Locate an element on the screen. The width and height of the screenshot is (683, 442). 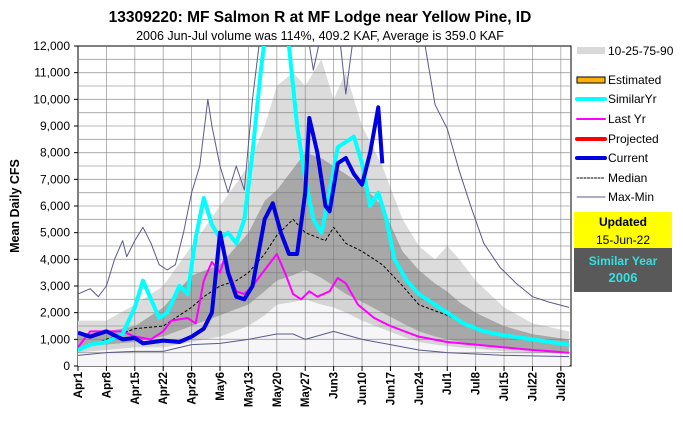
x-tick-label: Jul1 is located at coordinates (448, 383).